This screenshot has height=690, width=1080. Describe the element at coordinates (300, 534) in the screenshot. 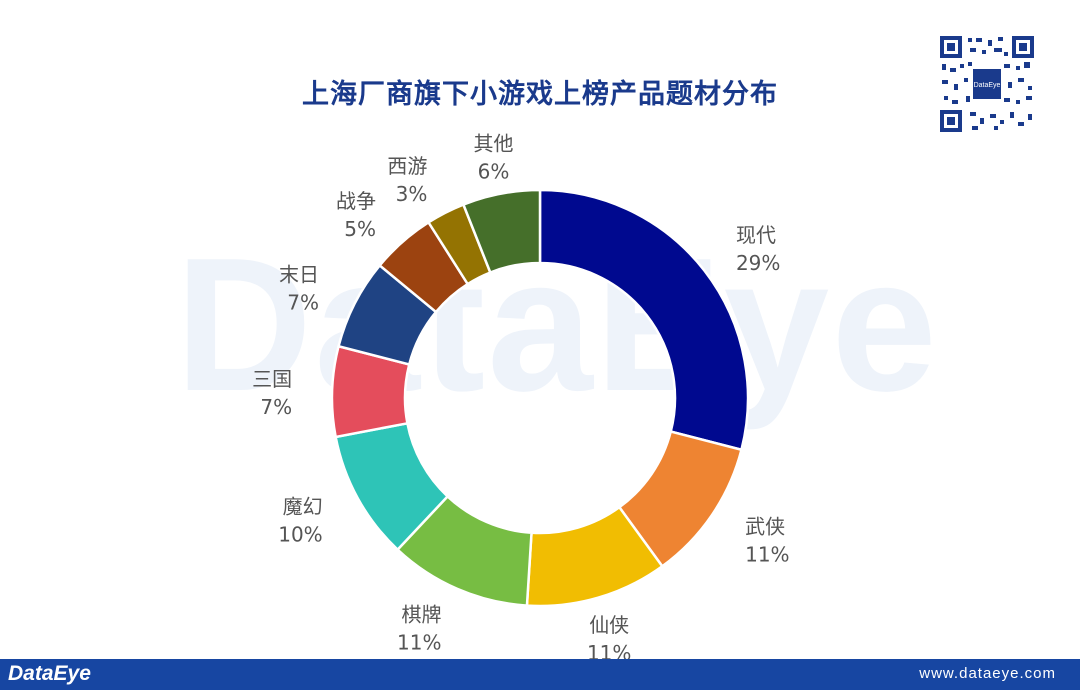

I see `slice-value-5: 10%` at that location.